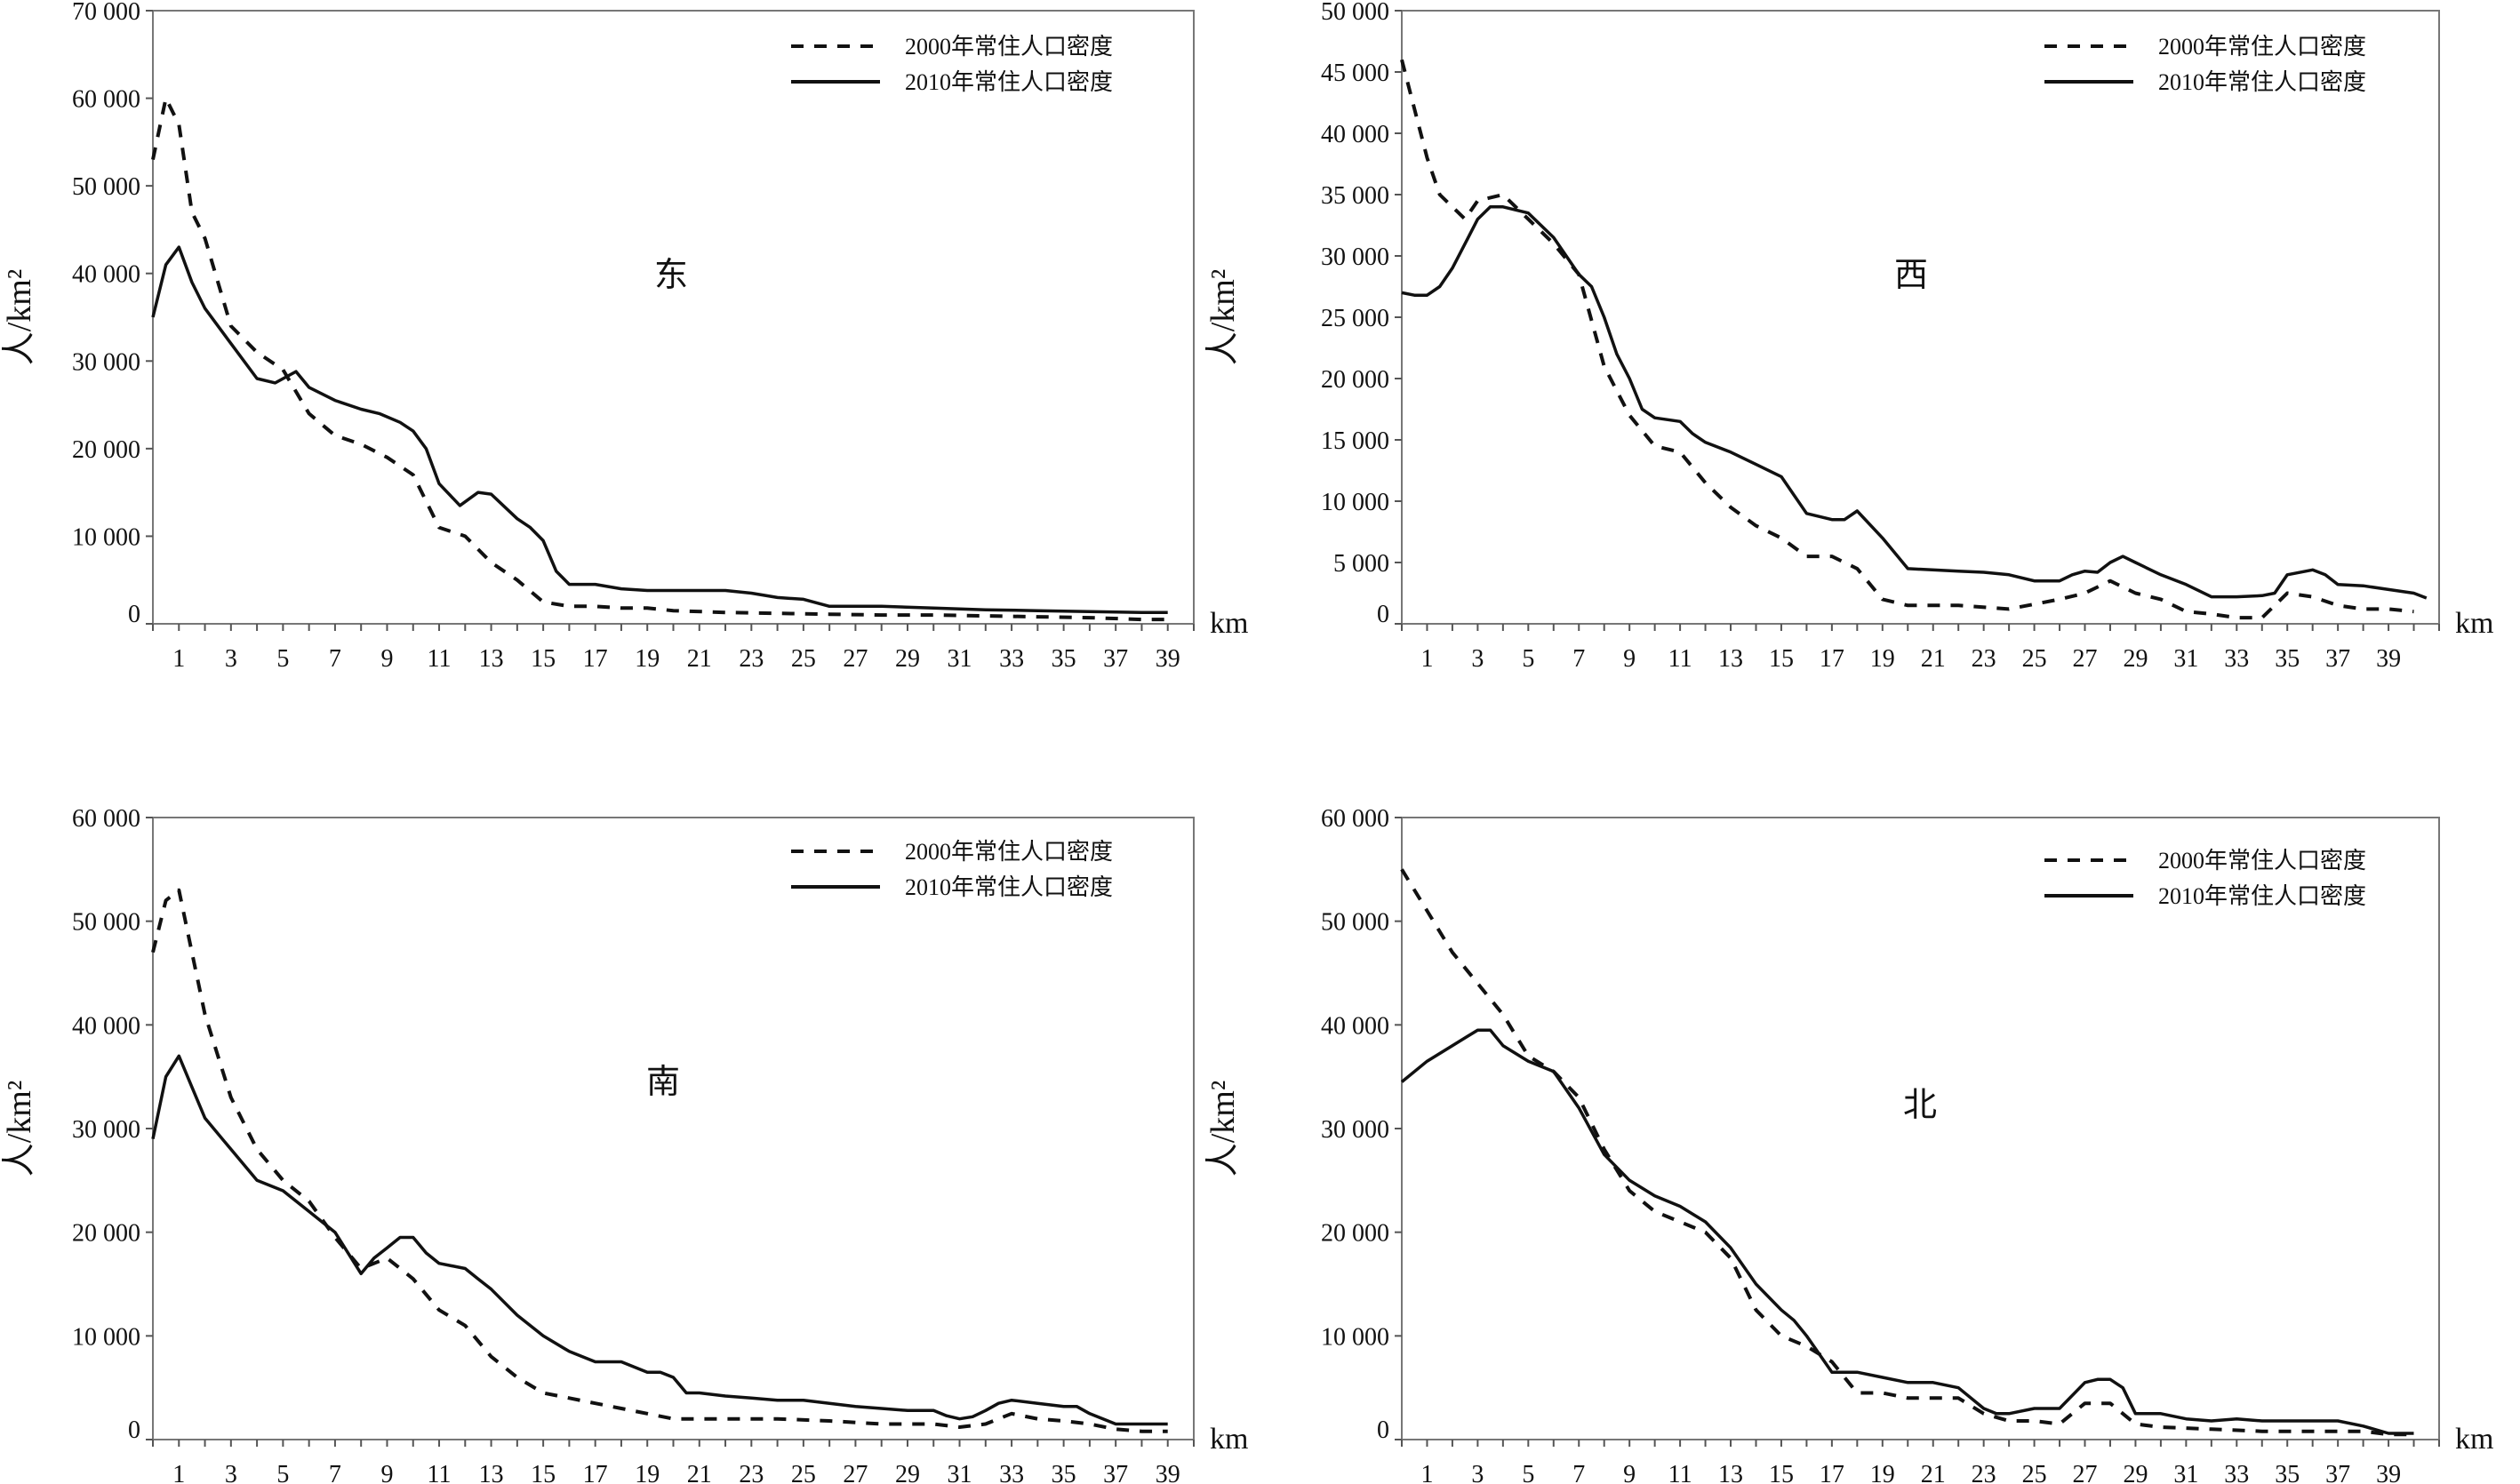 The width and height of the screenshot is (2520, 1484). What do you see at coordinates (134, 614) in the screenshot?
I see `y-tick-label: 0` at bounding box center [134, 614].